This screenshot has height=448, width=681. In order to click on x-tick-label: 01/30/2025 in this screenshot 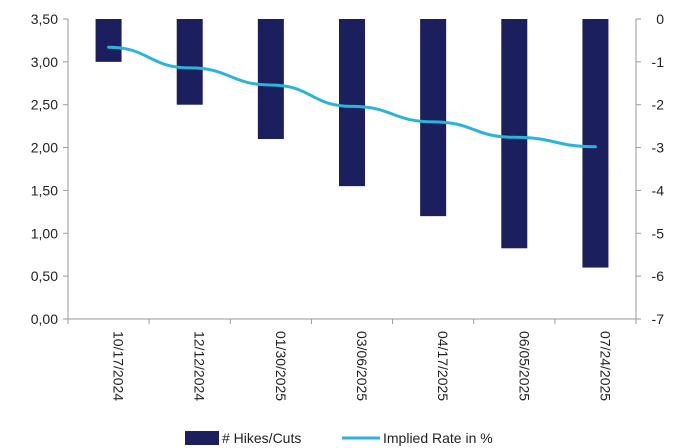, I will do `click(281, 366)`.